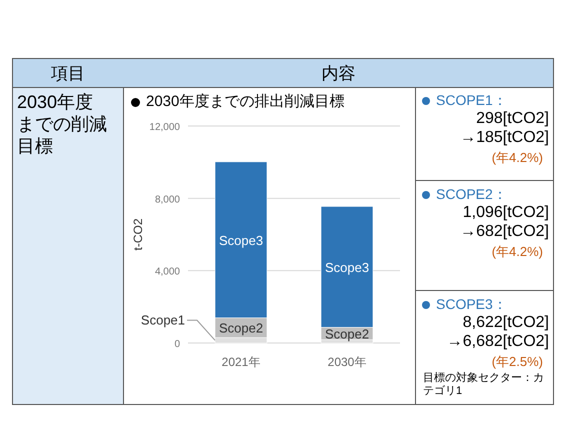  I want to click on text: 298[tCO2], so click(512, 119).